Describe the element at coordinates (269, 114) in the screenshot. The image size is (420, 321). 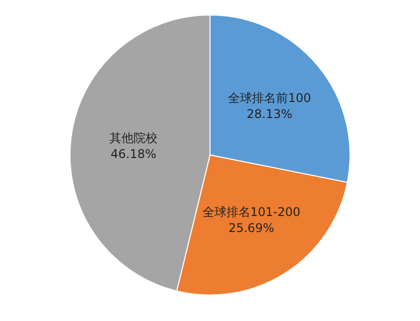
I see `data-label: 28.13%` at that location.